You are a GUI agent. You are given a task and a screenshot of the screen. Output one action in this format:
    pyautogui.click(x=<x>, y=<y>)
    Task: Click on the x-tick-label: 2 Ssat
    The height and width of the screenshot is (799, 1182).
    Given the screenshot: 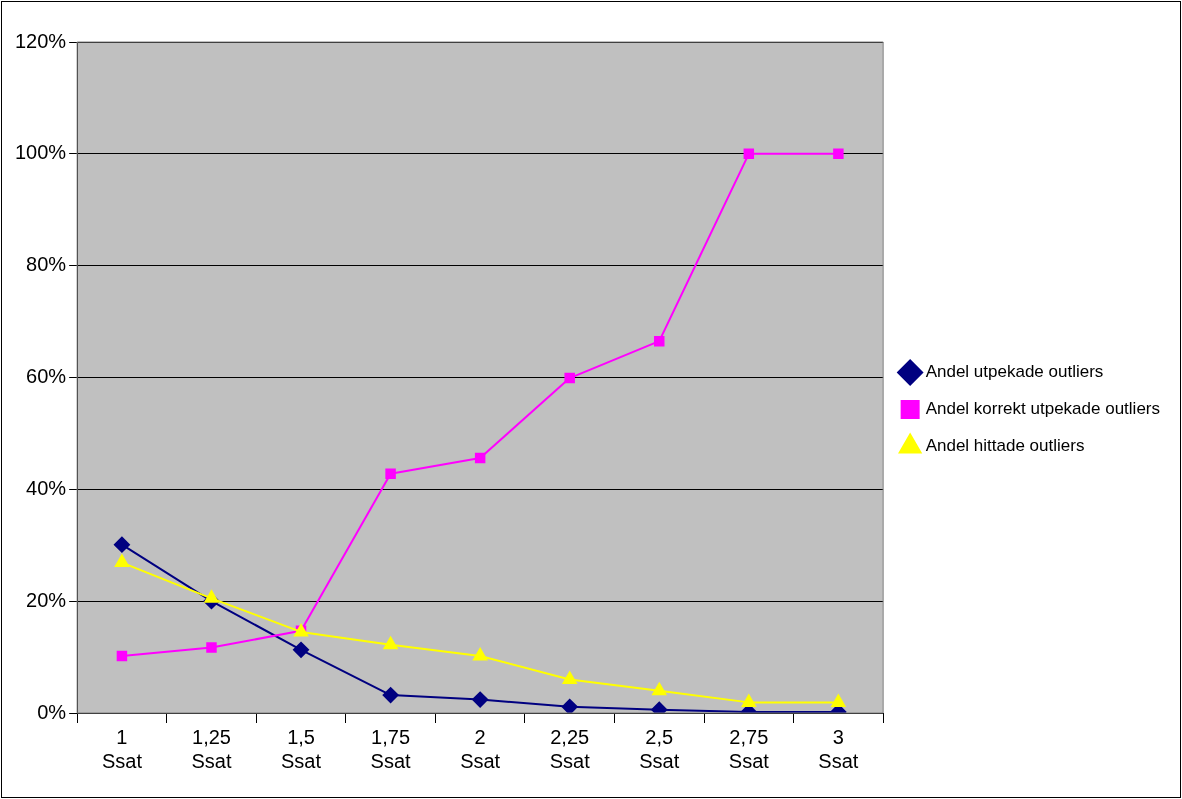 What is the action you would take?
    pyautogui.click(x=480, y=748)
    